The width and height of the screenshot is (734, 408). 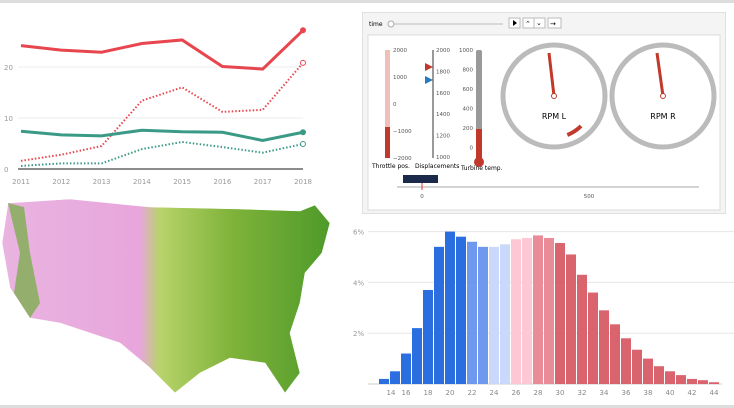 I want to click on x-tick-label: 2012, so click(x=61, y=182).